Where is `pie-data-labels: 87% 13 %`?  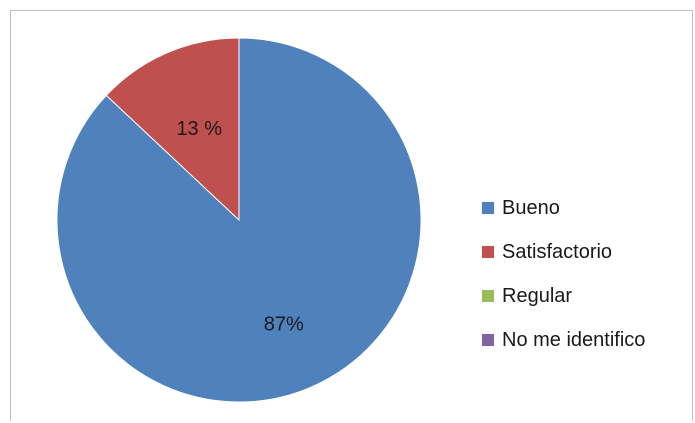 pie-data-labels: 87% 13 % is located at coordinates (240, 226).